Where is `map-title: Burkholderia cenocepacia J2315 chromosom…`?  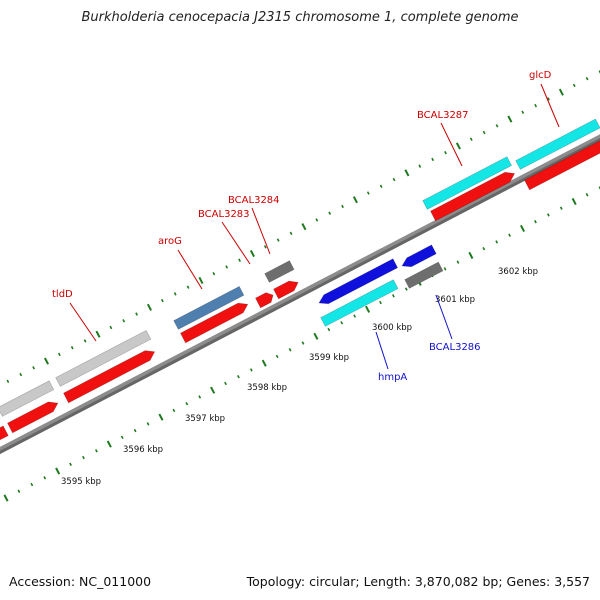 map-title: Burkholderia cenocepacia J2315 chromosom… is located at coordinates (300, 17).